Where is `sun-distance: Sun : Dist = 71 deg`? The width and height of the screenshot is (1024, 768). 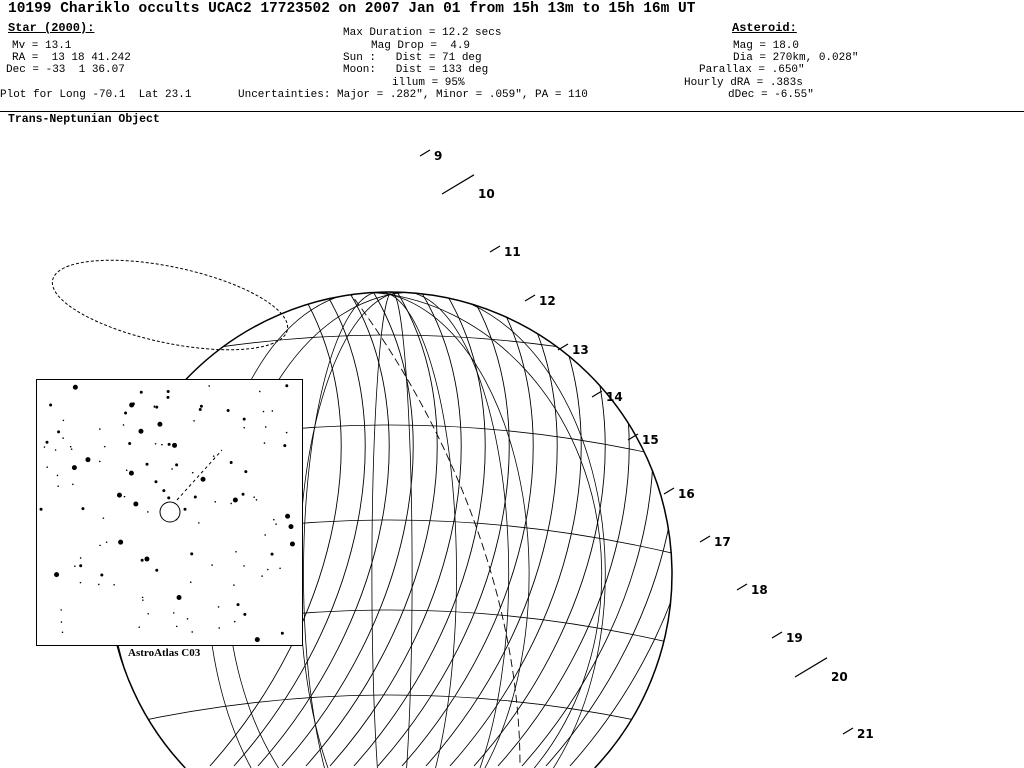 sun-distance: Sun : Dist = 71 deg is located at coordinates (412, 58).